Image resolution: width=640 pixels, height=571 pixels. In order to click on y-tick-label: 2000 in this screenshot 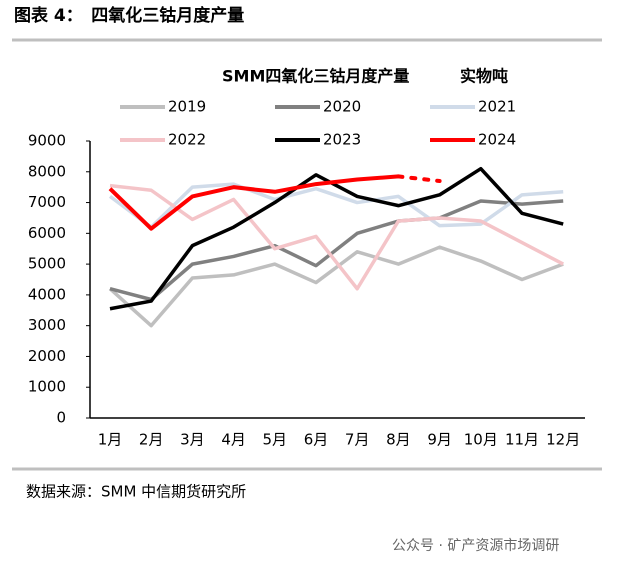, I will do `click(47, 356)`.